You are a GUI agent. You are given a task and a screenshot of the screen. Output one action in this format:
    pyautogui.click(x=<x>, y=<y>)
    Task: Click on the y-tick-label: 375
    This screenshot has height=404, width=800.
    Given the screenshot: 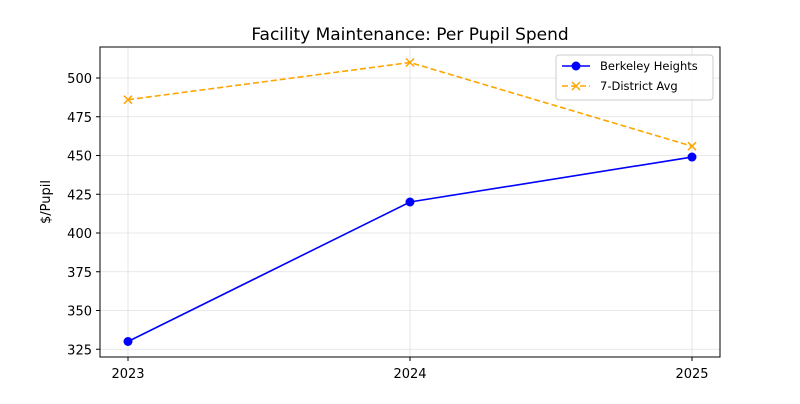 What is the action you would take?
    pyautogui.click(x=79, y=273)
    